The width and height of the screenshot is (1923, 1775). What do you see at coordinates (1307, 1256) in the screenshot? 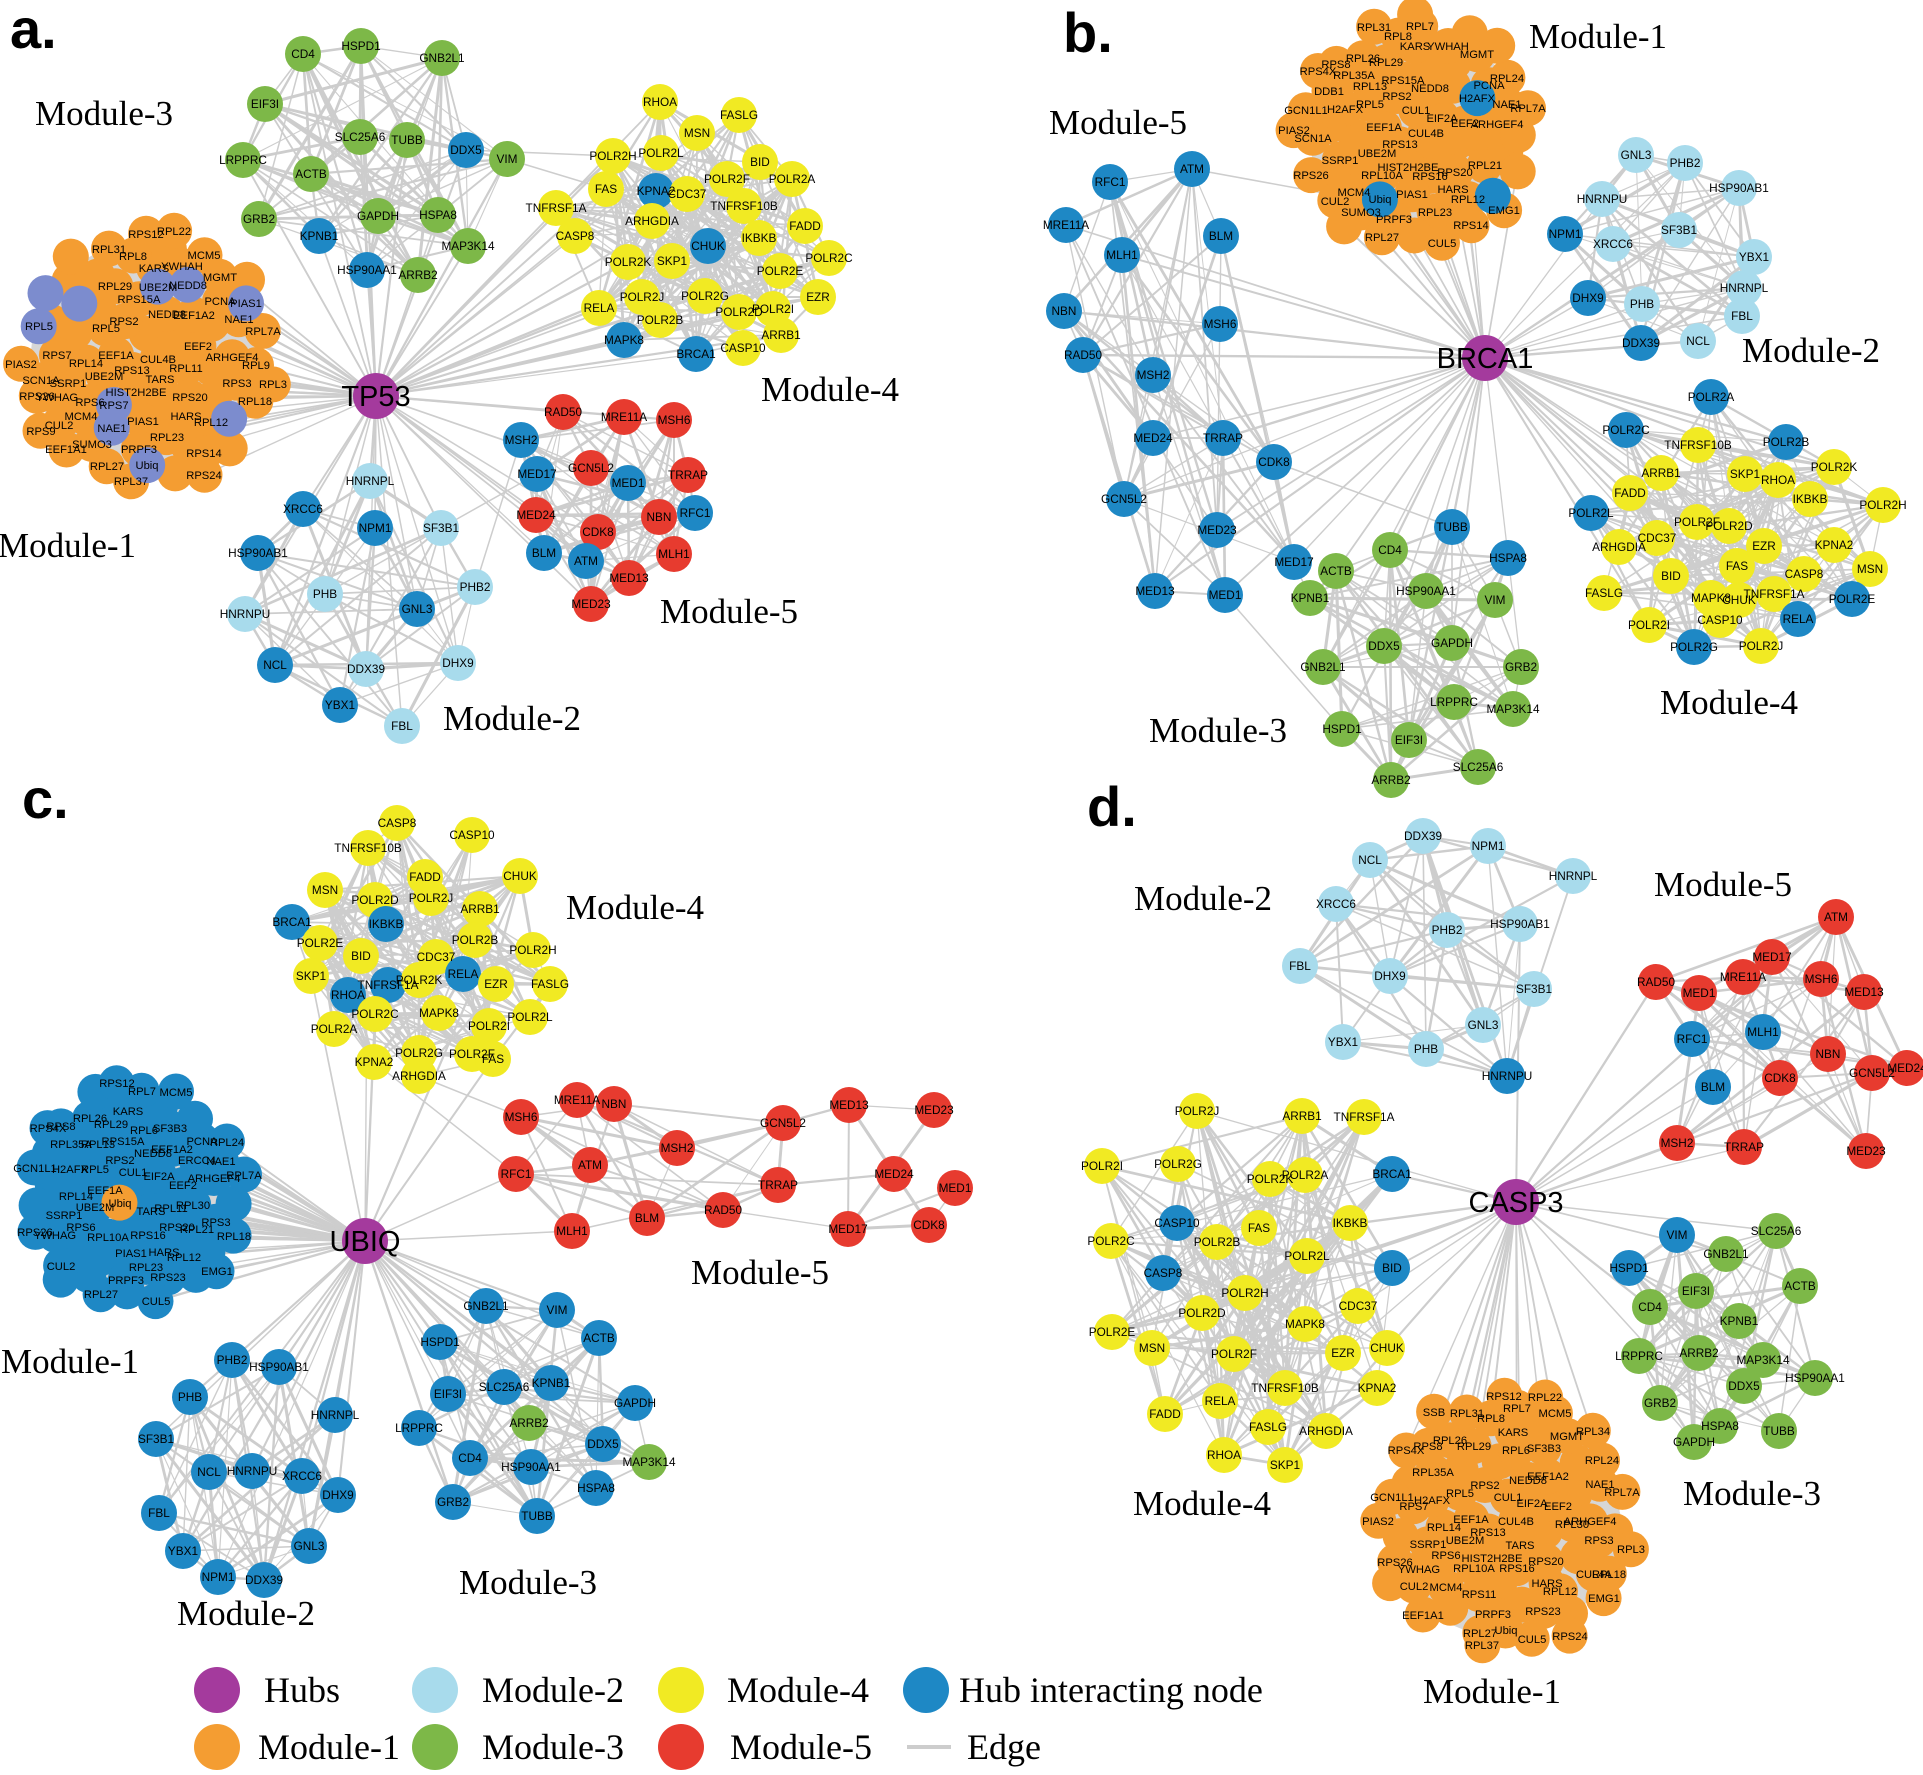
I see `svg-text: POLR2L` at bounding box center [1307, 1256].